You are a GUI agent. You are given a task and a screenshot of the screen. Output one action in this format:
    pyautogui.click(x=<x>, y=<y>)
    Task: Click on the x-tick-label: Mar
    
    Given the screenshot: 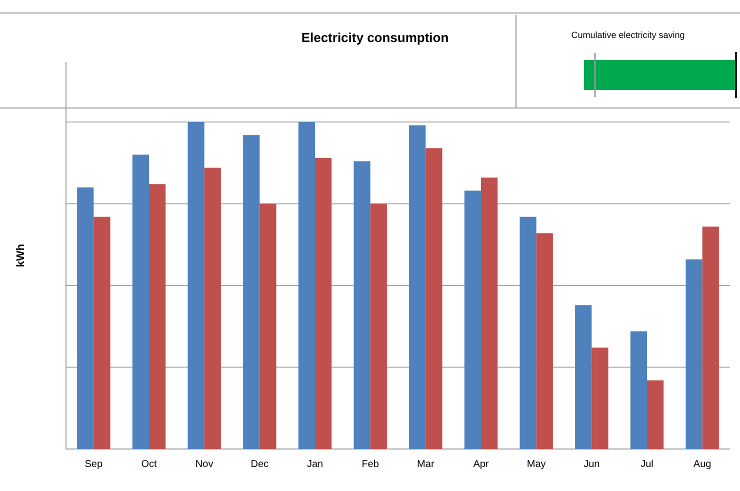 What is the action you would take?
    pyautogui.click(x=426, y=464)
    